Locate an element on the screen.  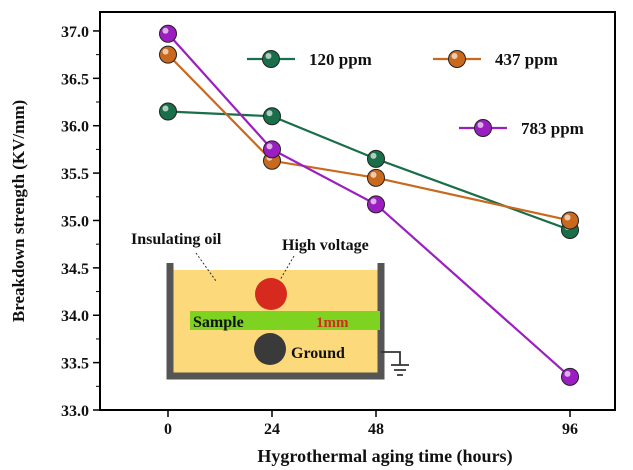
y-tick-label: 37.0 is located at coordinates (75, 32).